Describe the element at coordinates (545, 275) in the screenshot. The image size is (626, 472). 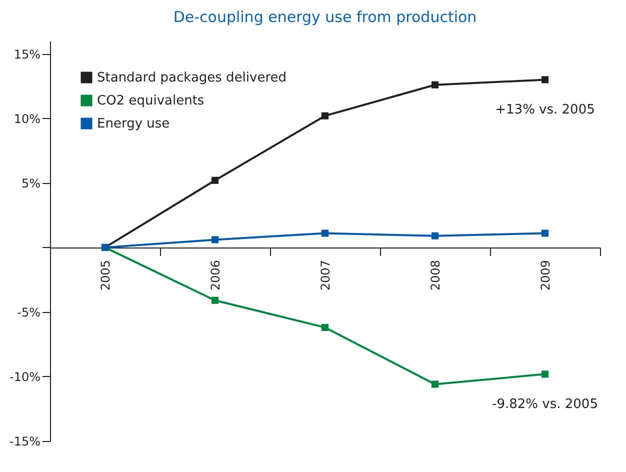
I see `x-tick-label: 2009` at that location.